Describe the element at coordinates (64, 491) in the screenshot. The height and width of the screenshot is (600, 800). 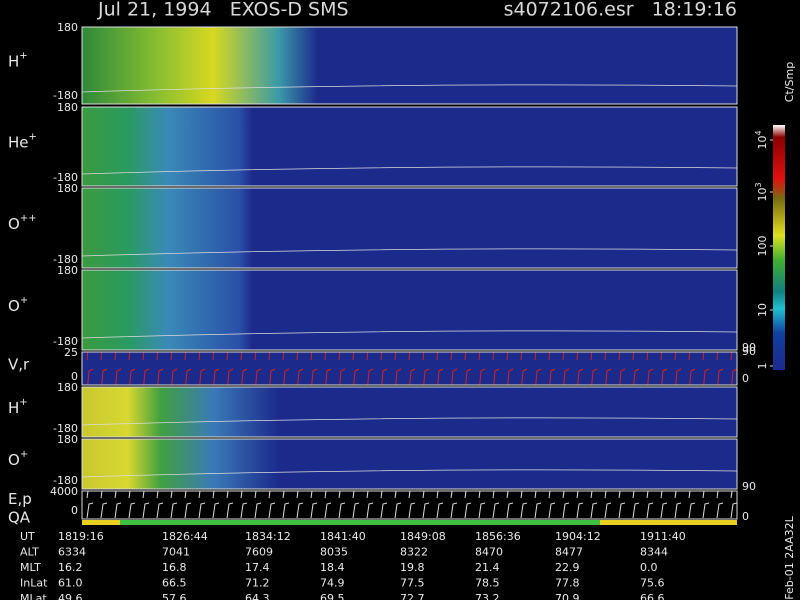
I see `y-tick-label: 4000` at that location.